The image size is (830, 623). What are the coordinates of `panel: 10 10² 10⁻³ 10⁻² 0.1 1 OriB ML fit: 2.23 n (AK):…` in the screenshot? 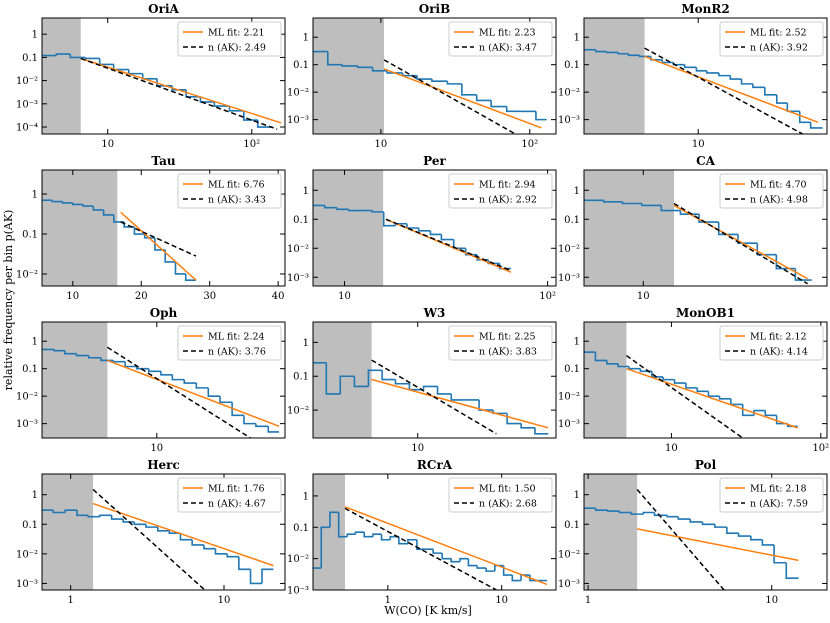 It's located at (422, 76).